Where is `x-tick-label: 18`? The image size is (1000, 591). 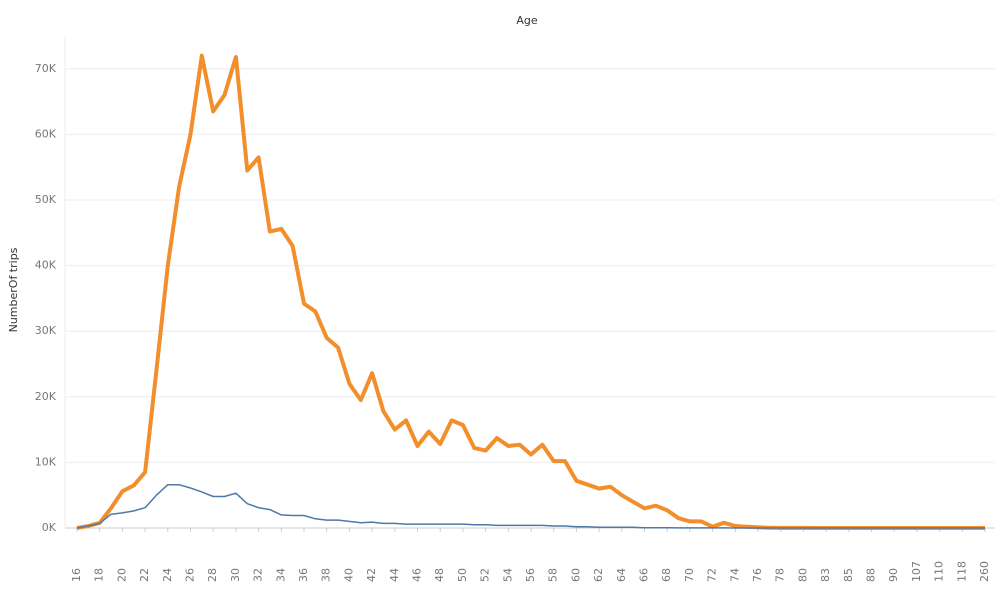 x-tick-label: 18 is located at coordinates (99, 575).